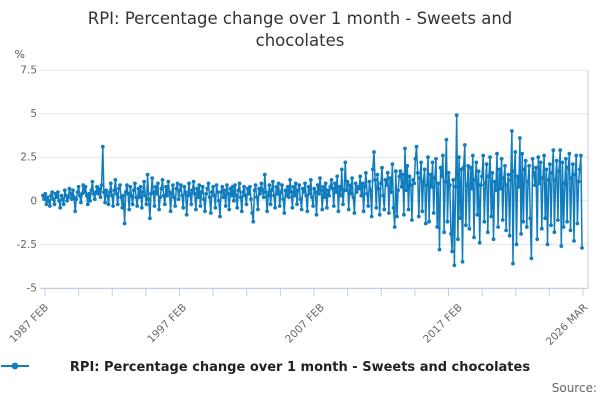 The width and height of the screenshot is (600, 400). Describe the element at coordinates (167, 324) in the screenshot. I see `x-axis-tick-label: 1997 FEB` at that location.